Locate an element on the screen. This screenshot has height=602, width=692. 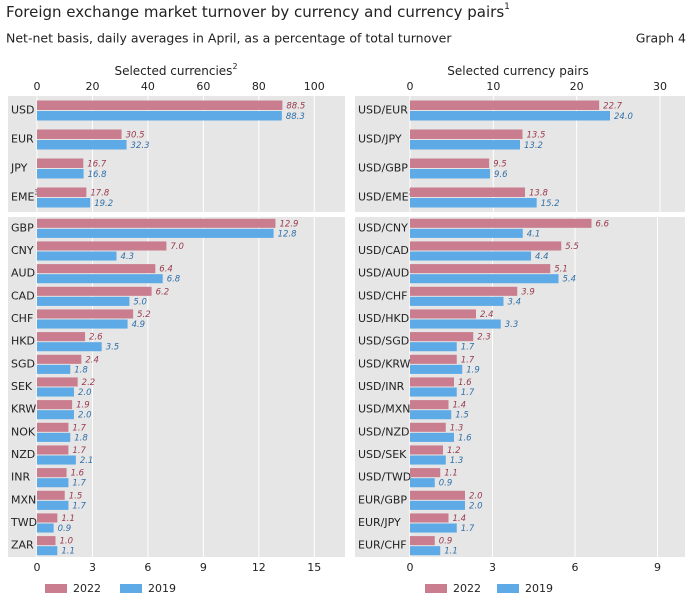
y-tick-label: SEK is located at coordinates (22, 386).